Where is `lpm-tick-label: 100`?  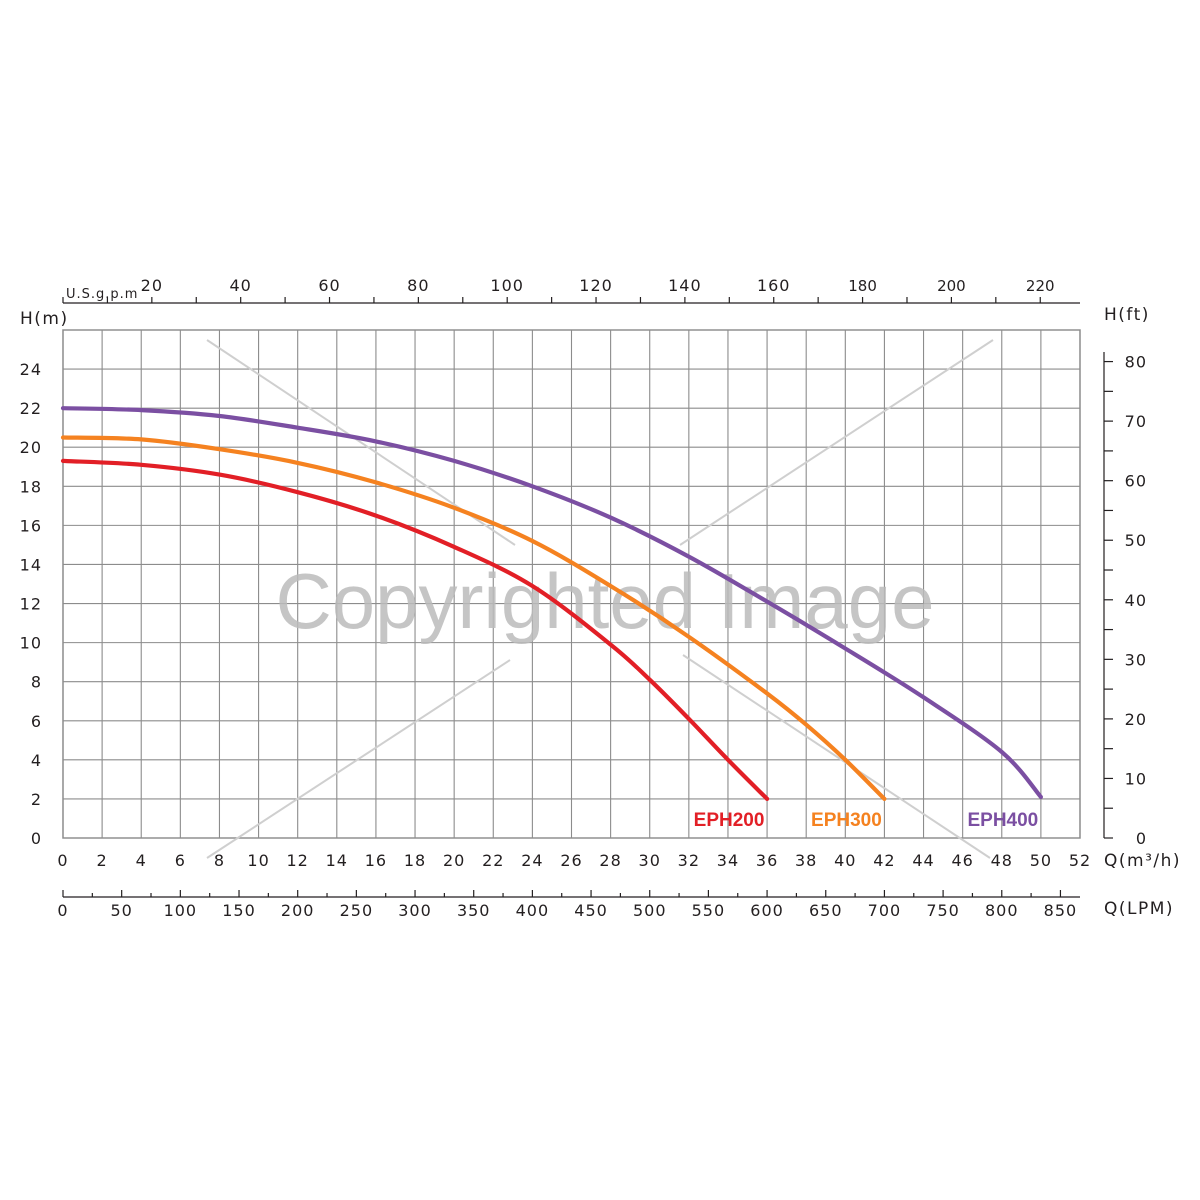 lpm-tick-label: 100 is located at coordinates (181, 910).